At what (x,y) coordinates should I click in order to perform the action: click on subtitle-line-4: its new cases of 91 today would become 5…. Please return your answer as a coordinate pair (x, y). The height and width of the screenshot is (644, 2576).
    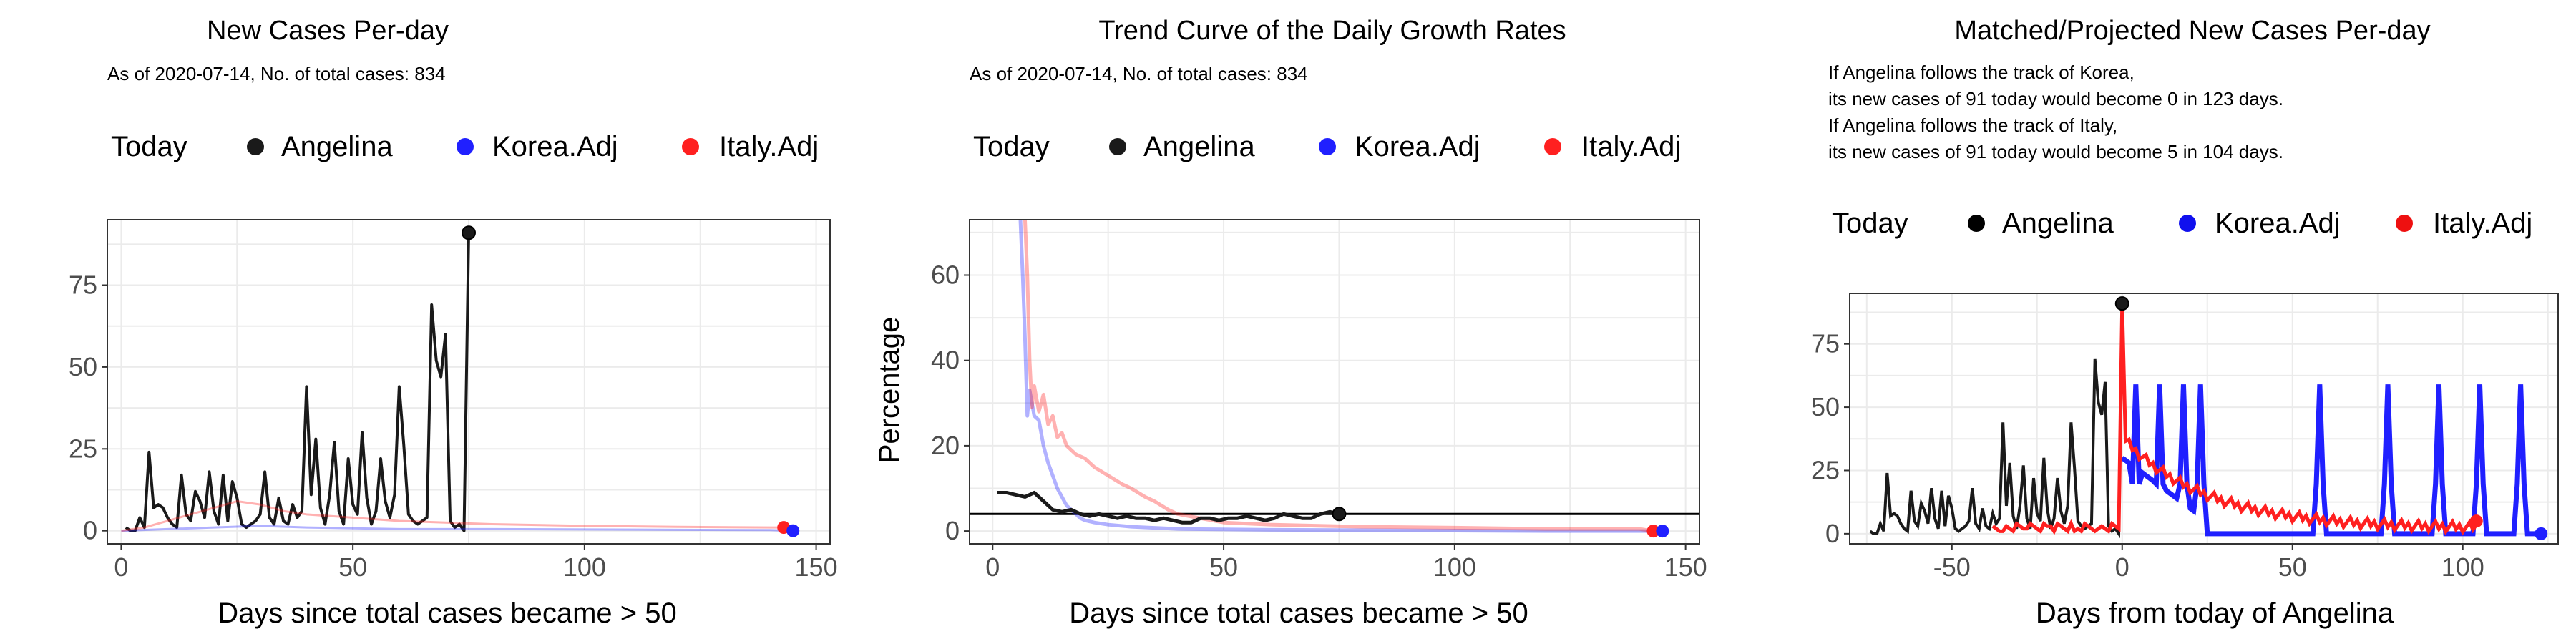
    Looking at the image, I should click on (2055, 151).